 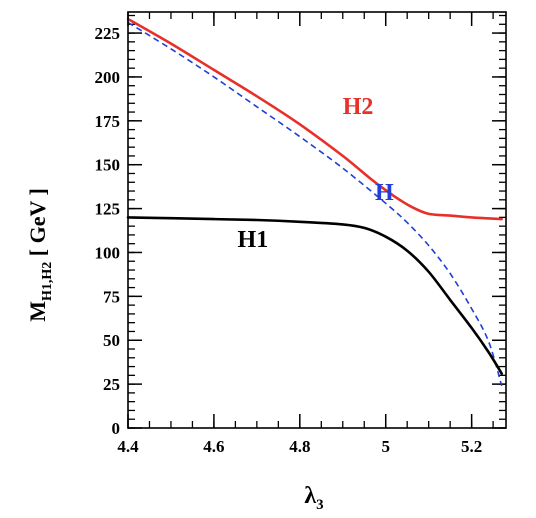 What do you see at coordinates (299, 446) in the screenshot?
I see `x-tick-label: 4.8` at bounding box center [299, 446].